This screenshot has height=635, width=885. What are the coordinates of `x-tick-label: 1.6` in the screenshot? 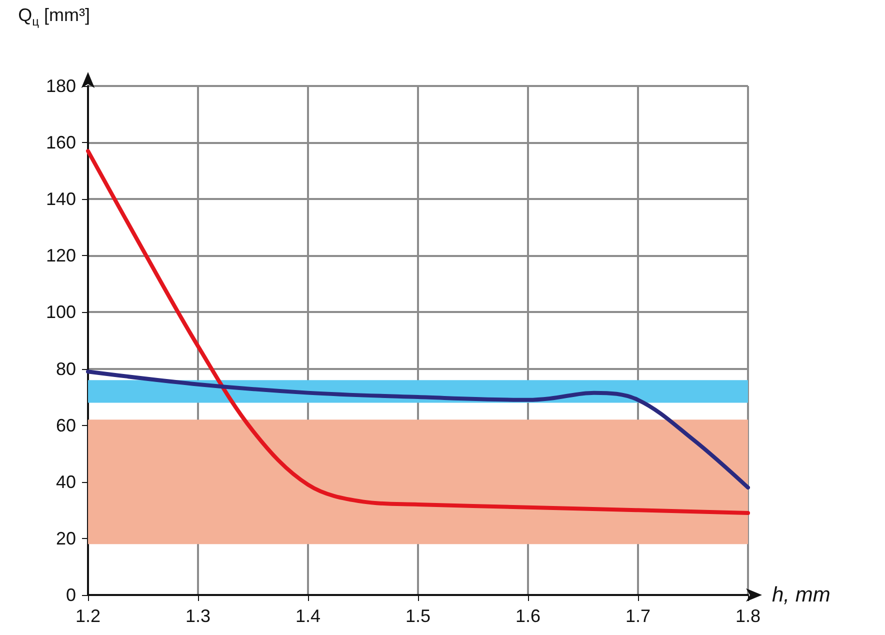 It's located at (528, 616).